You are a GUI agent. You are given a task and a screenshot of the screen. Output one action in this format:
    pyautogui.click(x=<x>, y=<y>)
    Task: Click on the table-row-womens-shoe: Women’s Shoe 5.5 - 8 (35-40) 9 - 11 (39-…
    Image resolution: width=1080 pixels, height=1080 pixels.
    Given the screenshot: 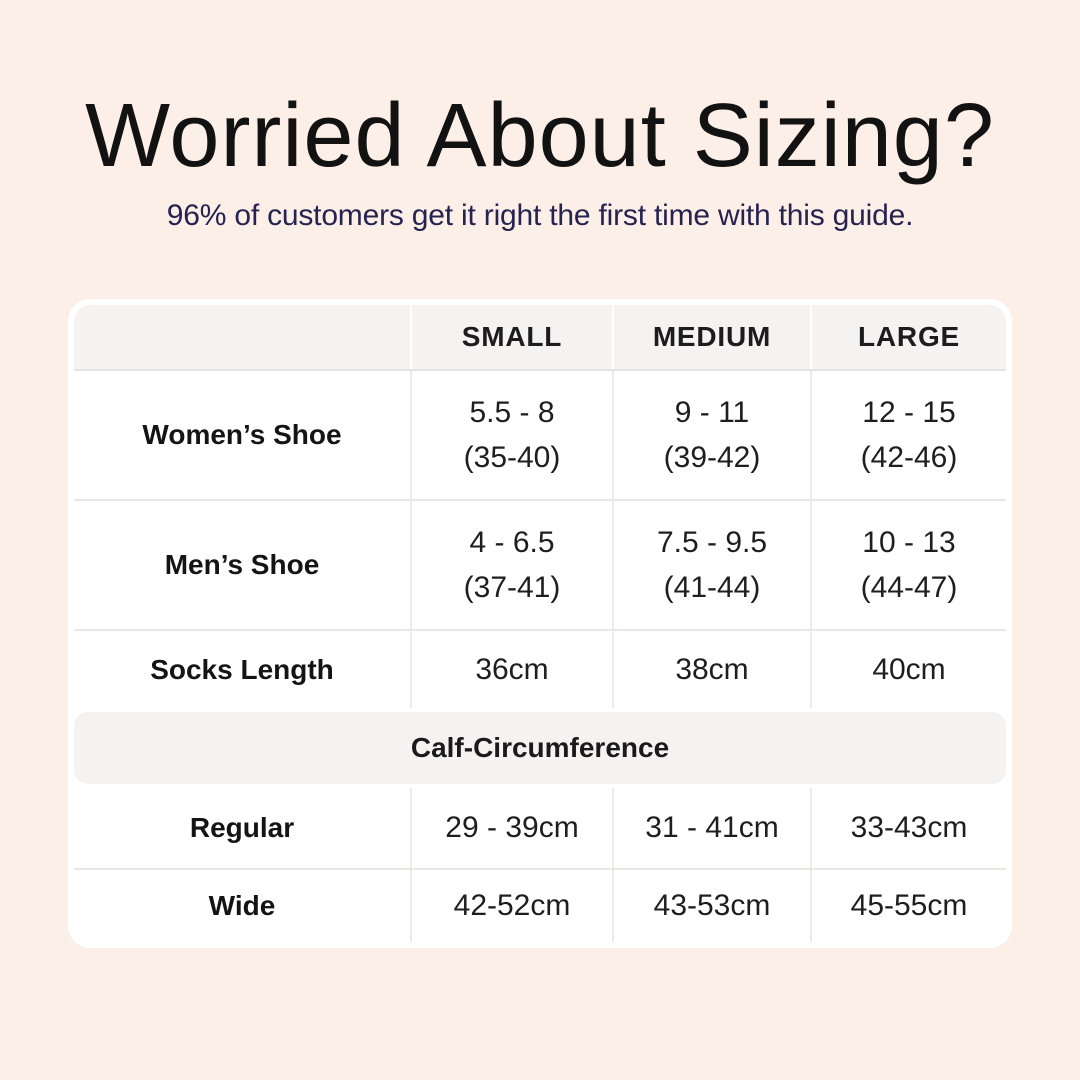 What is the action you would take?
    pyautogui.click(x=540, y=436)
    